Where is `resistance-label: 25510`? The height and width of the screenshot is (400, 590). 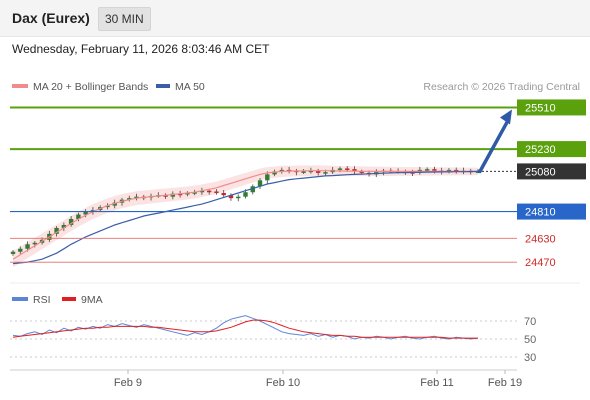
resistance-label: 25510 is located at coordinates (540, 108).